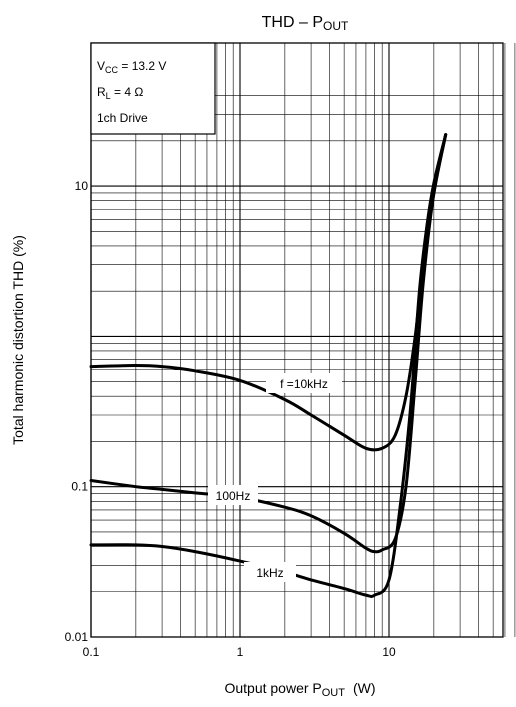 The height and width of the screenshot is (707, 516). I want to click on x-tick-label: 10, so click(389, 652).